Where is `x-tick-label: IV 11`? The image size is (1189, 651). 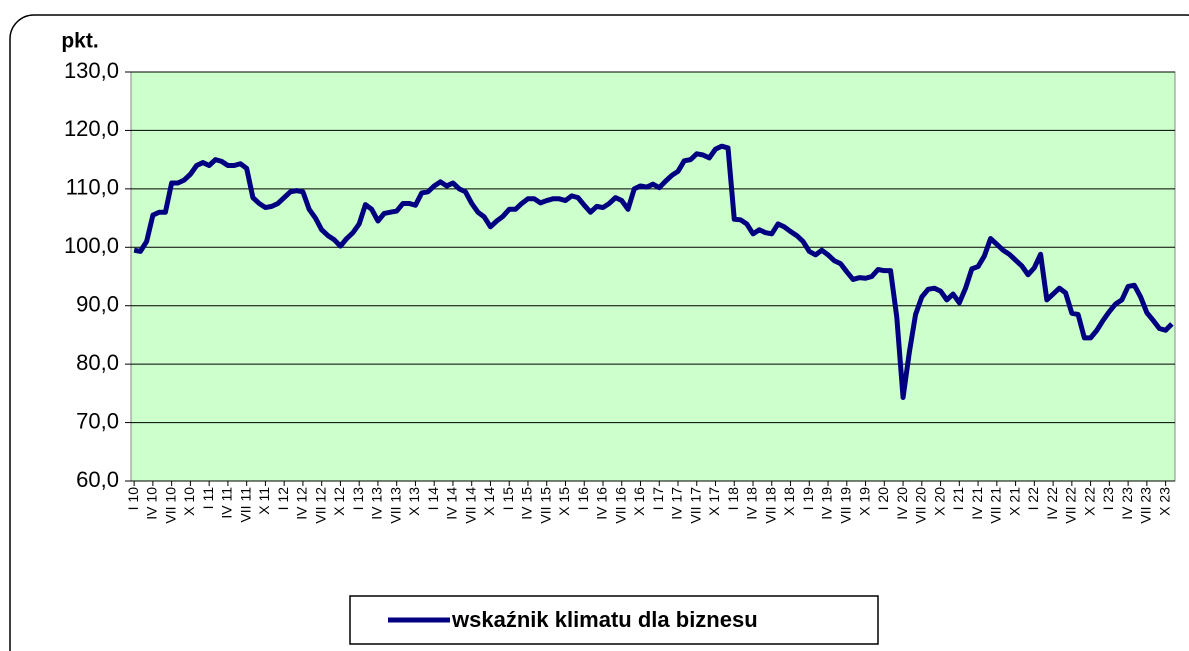 x-tick-label: IV 11 is located at coordinates (227, 503).